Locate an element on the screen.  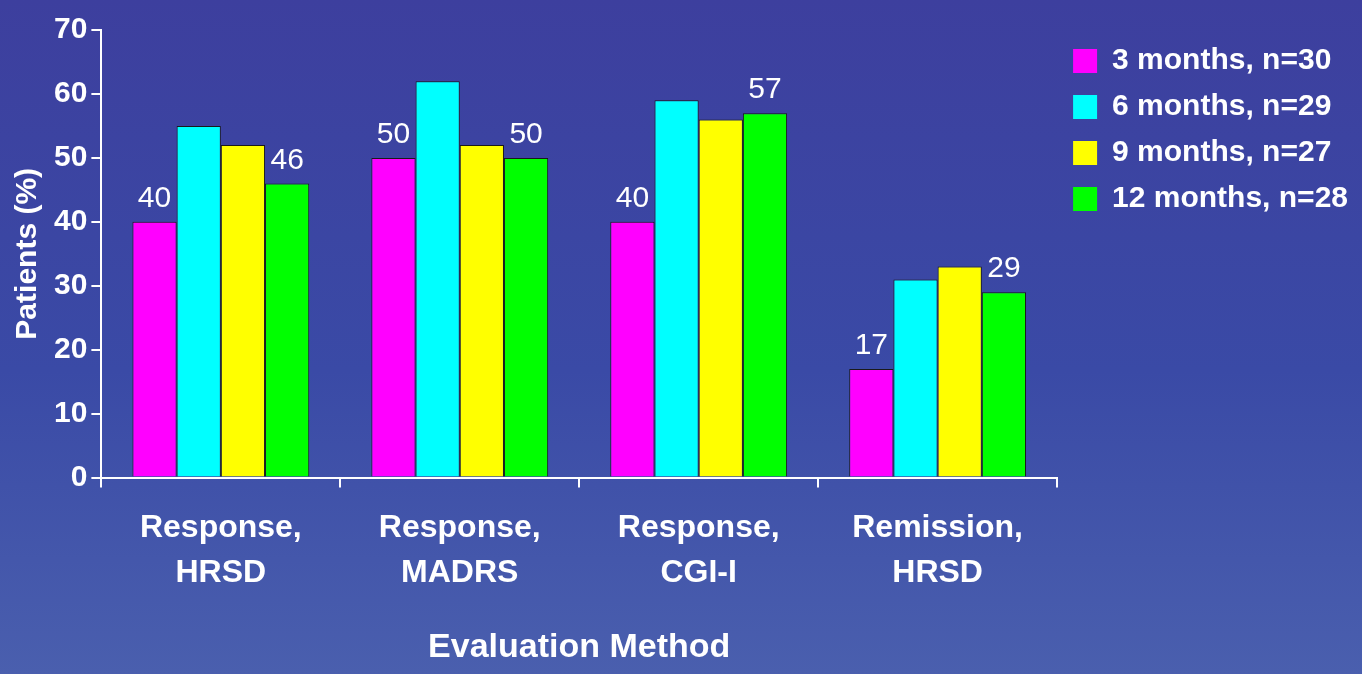
y-tick-label: 10 is located at coordinates (70, 411).